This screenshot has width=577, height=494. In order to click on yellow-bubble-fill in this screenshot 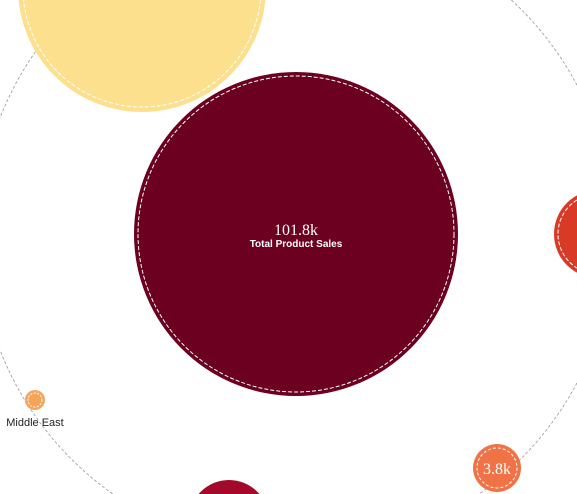, I will do `click(142, 56)`.